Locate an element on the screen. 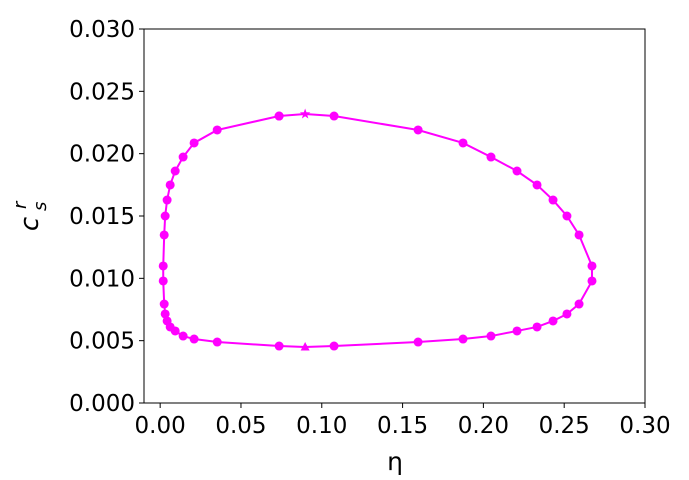 Image resolution: width=689 pixels, height=480 pixels. y-axis-label: c is located at coordinates (30, 224).